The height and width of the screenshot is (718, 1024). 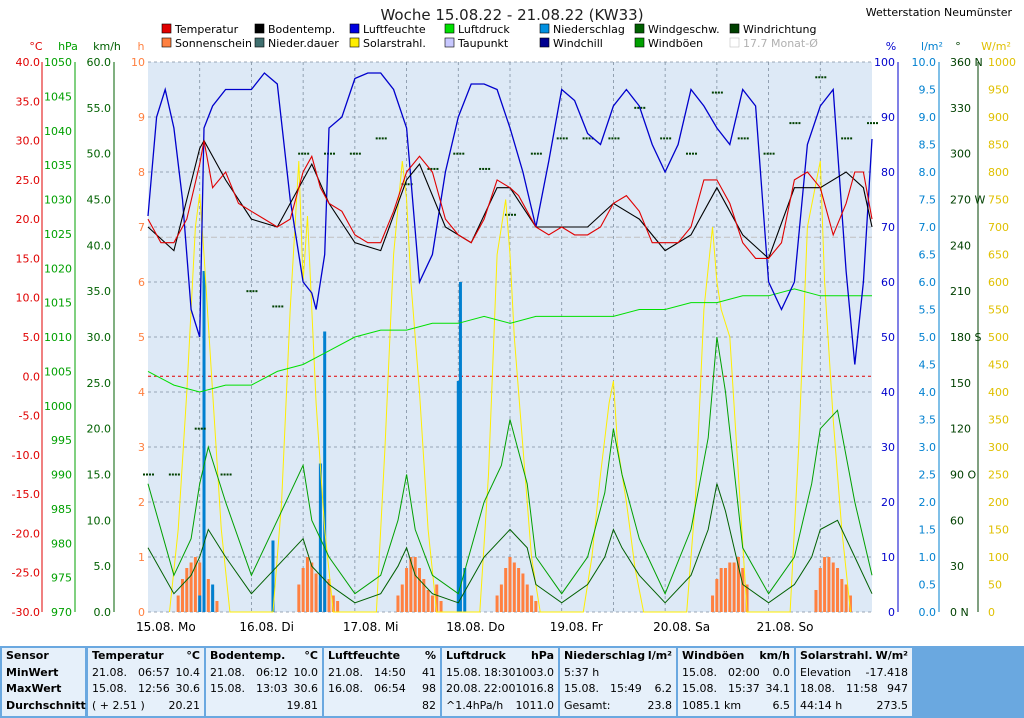 What do you see at coordinates (510, 543) in the screenshot?
I see `wind-line` at bounding box center [510, 543].